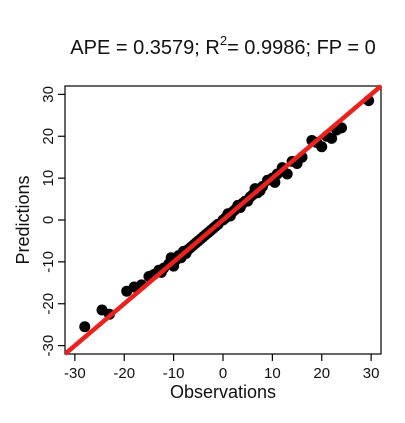 The image size is (405, 423). I want to click on y-tick-label: -30, so click(48, 346).